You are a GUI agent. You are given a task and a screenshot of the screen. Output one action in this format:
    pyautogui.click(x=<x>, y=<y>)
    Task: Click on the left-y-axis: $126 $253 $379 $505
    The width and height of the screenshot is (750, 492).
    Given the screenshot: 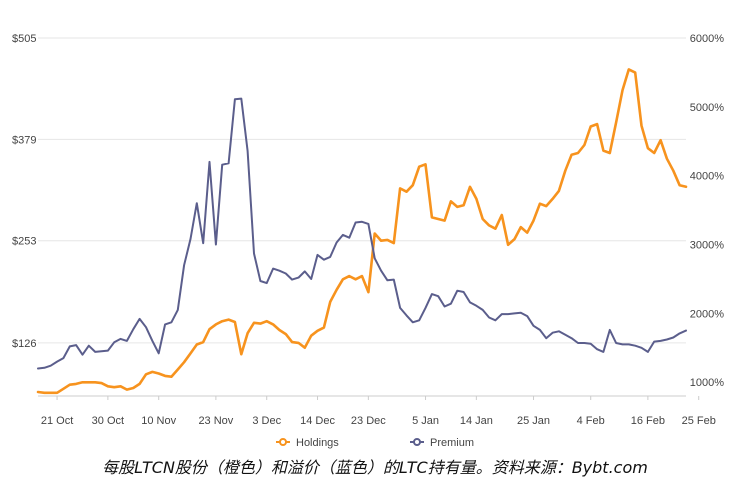 What is the action you would take?
    pyautogui.click(x=24, y=191)
    